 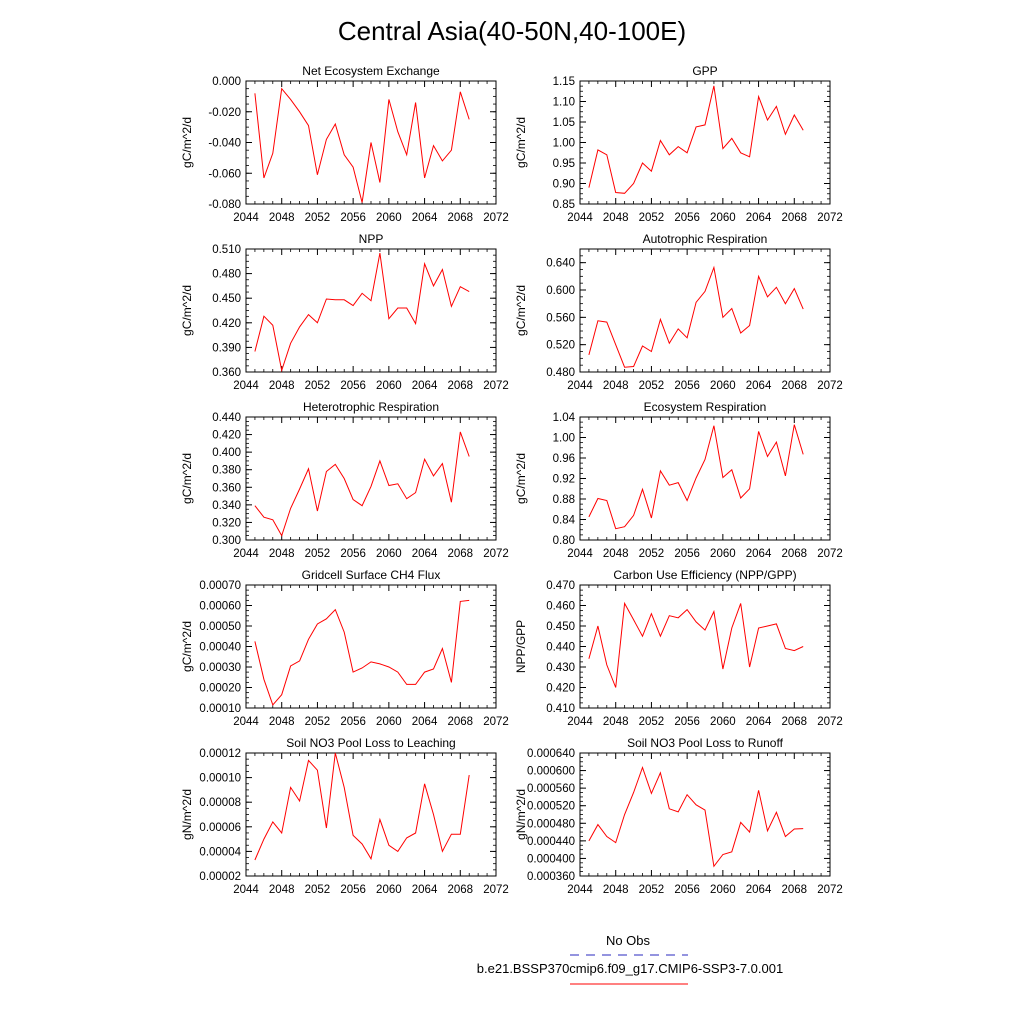 I want to click on y-tick-label: 0.000440, so click(x=551, y=842).